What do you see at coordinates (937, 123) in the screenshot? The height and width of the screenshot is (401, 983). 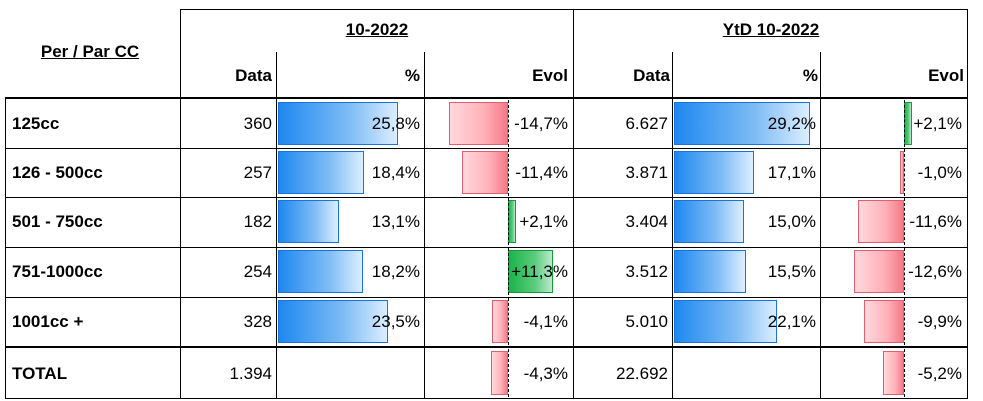 I see `cell-evol-ytd: +2,1%` at bounding box center [937, 123].